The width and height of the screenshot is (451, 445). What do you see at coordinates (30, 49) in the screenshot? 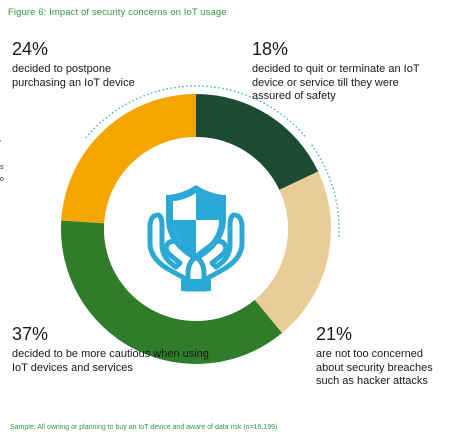
I see `callout-postpone-percent: 24%` at bounding box center [30, 49].